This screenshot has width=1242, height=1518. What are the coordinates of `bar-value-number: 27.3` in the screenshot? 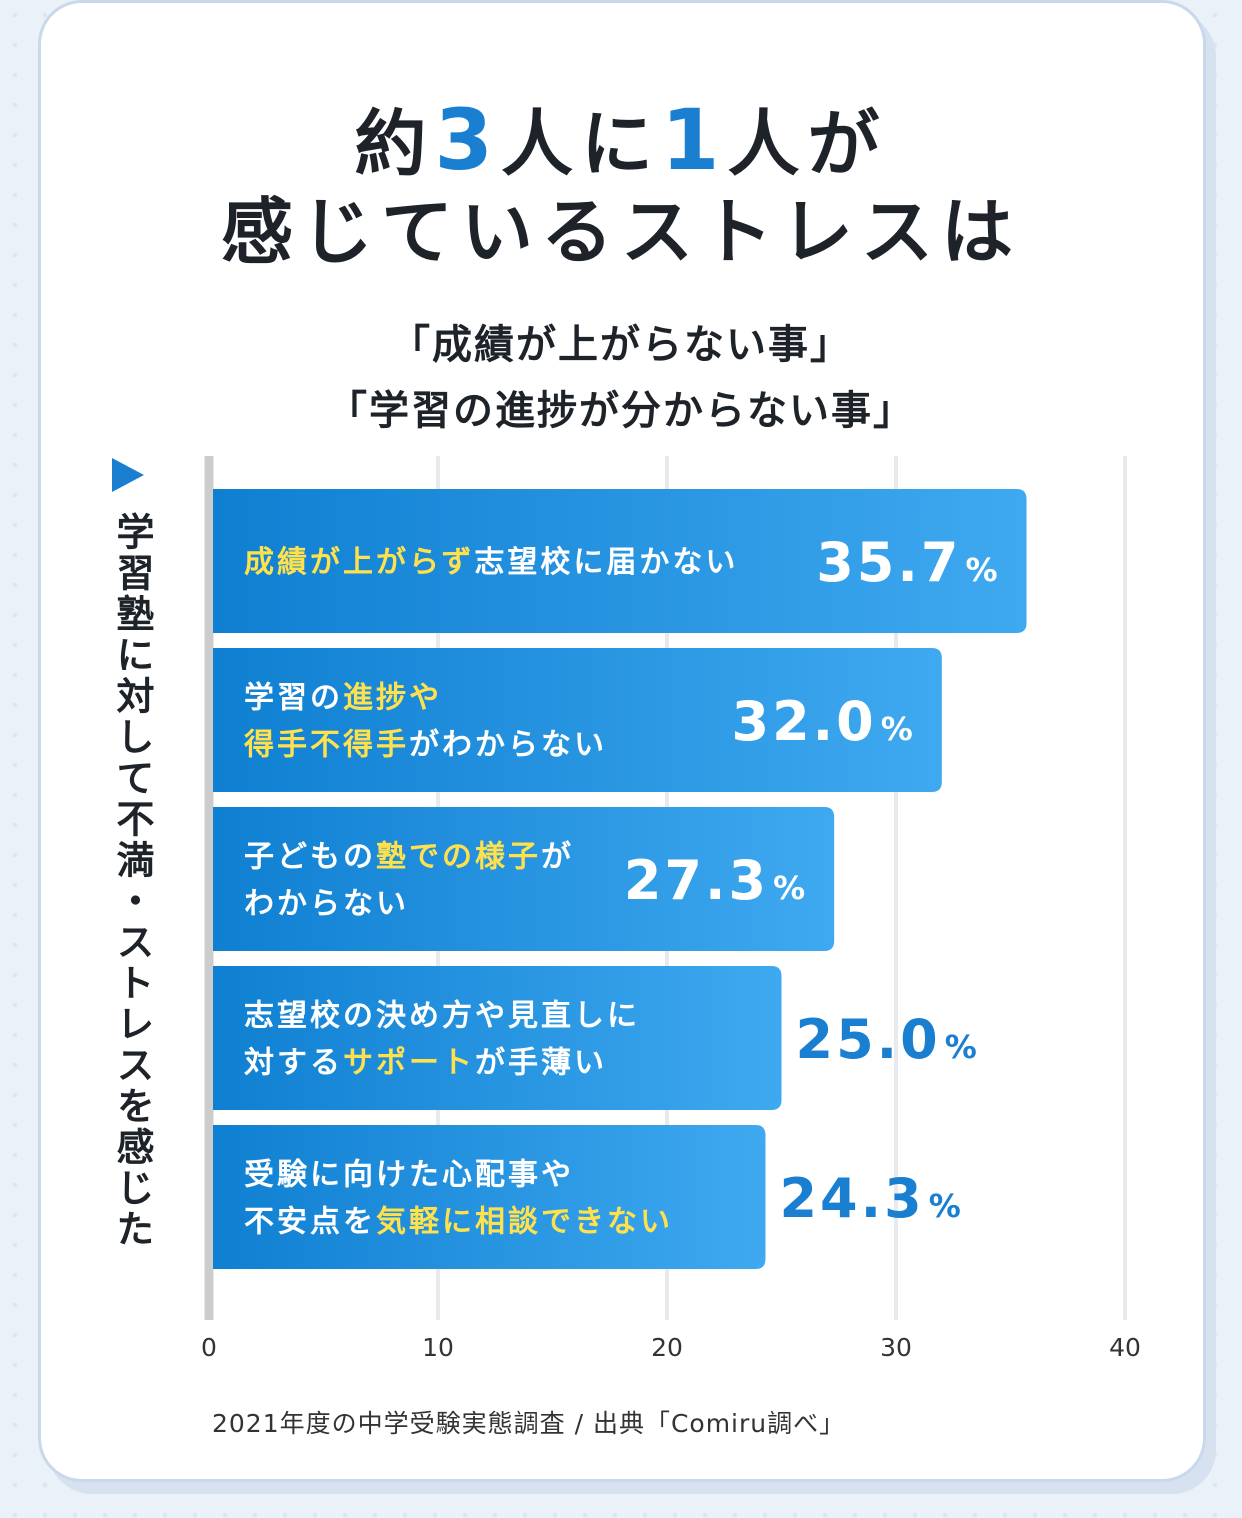 It's located at (696, 880).